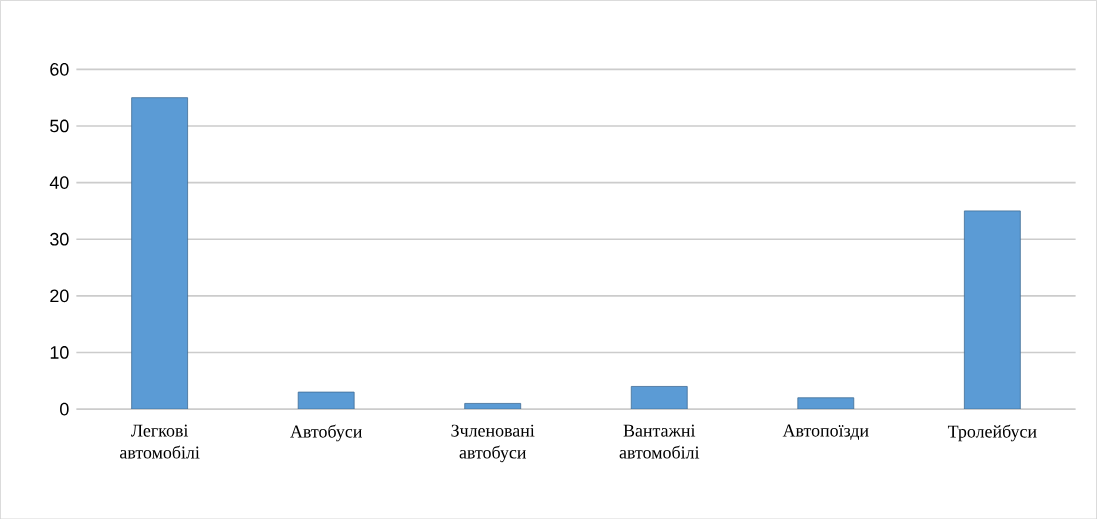  I want to click on y-tick-label: 20, so click(59, 295).